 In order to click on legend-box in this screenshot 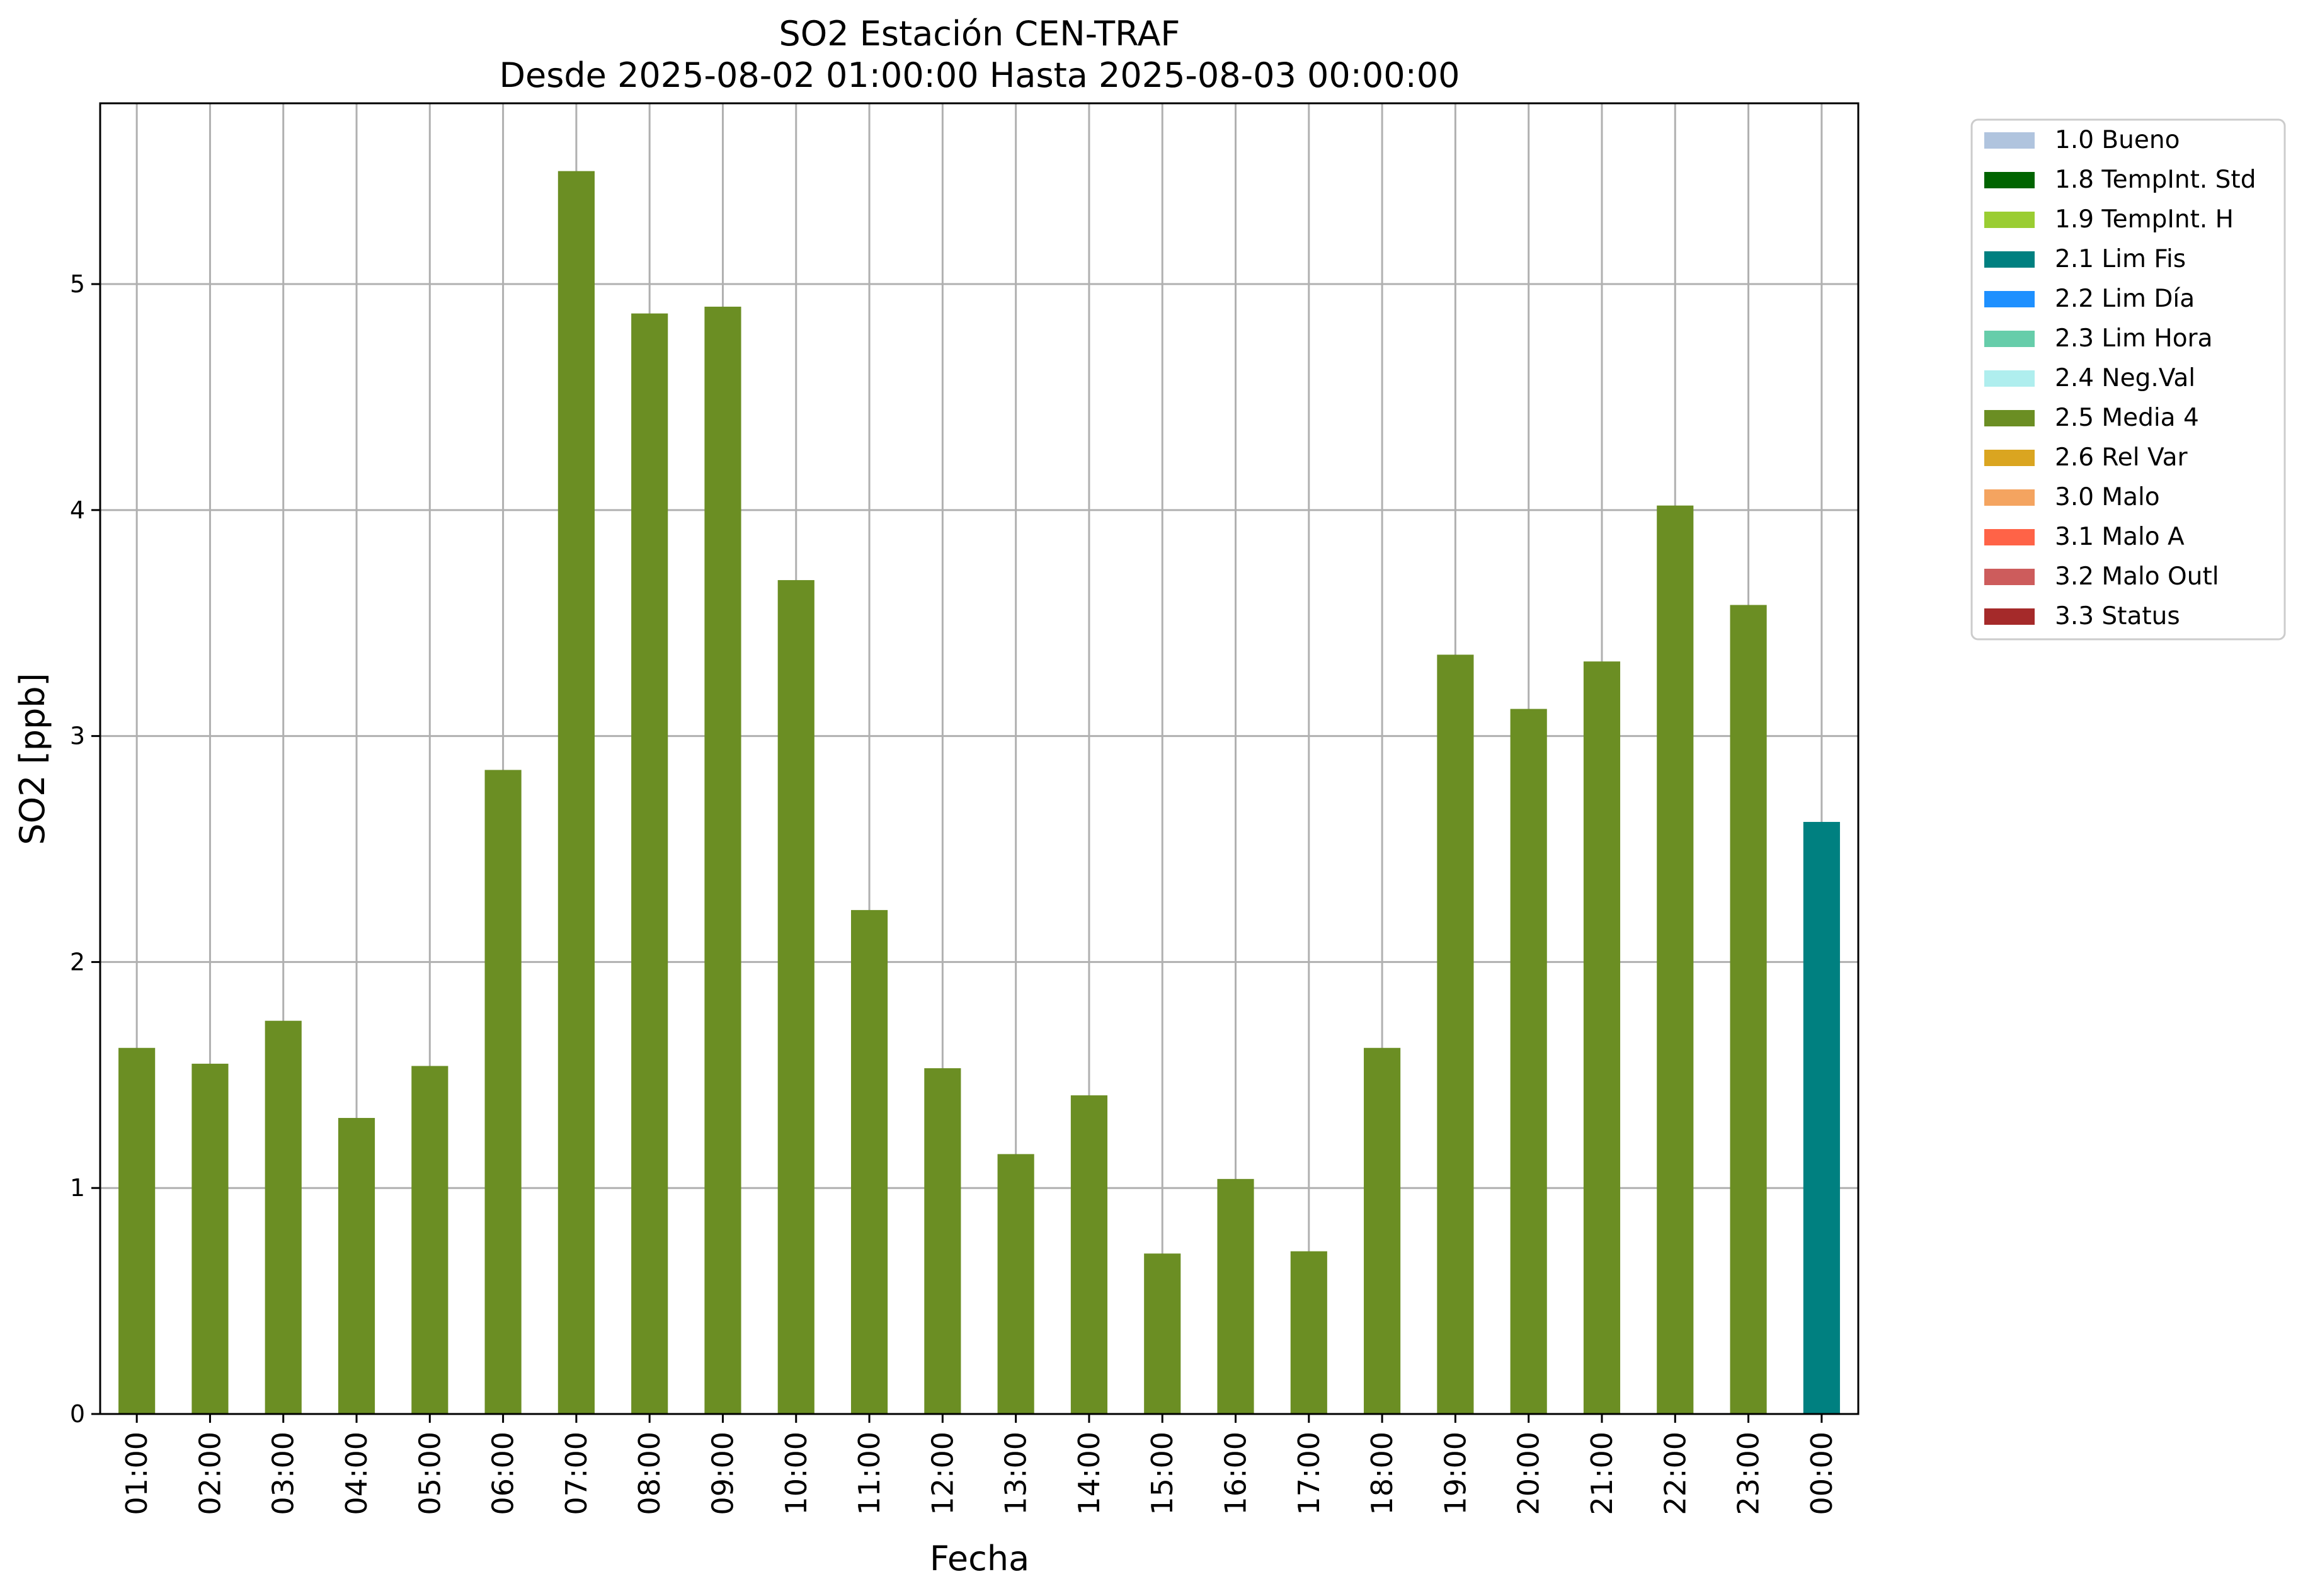, I will do `click(2128, 379)`.